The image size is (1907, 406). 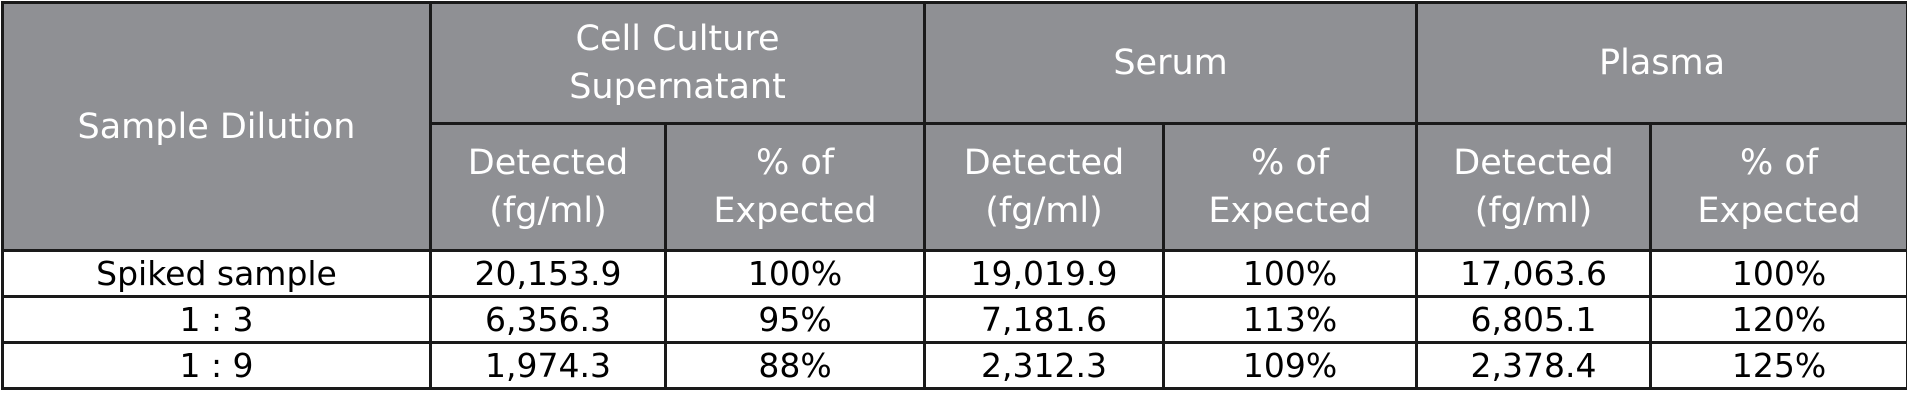 What do you see at coordinates (677, 87) in the screenshot?
I see `header-line: Supernatant` at bounding box center [677, 87].